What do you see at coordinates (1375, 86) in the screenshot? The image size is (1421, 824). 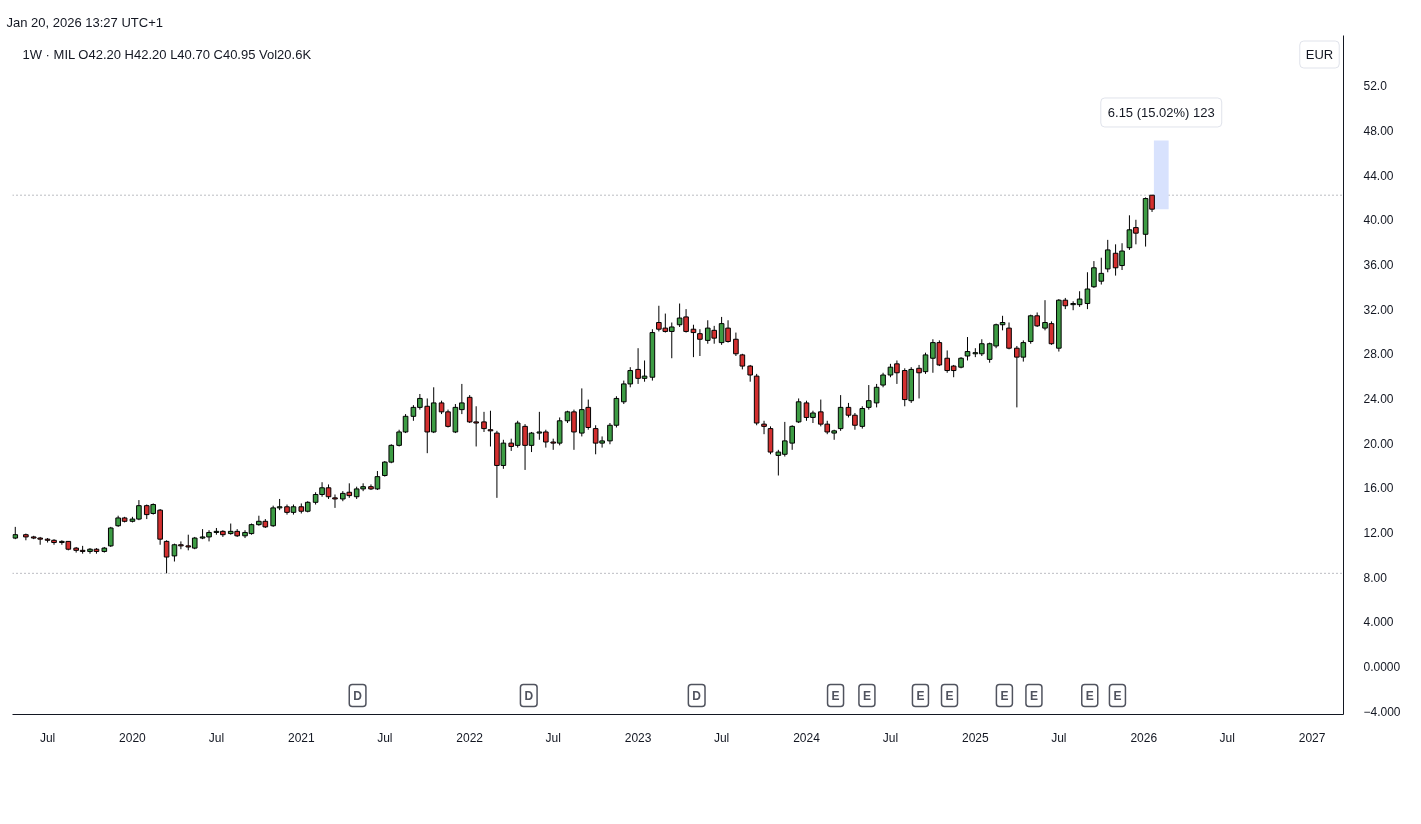 I see `y-tick-label: 52.0` at bounding box center [1375, 86].